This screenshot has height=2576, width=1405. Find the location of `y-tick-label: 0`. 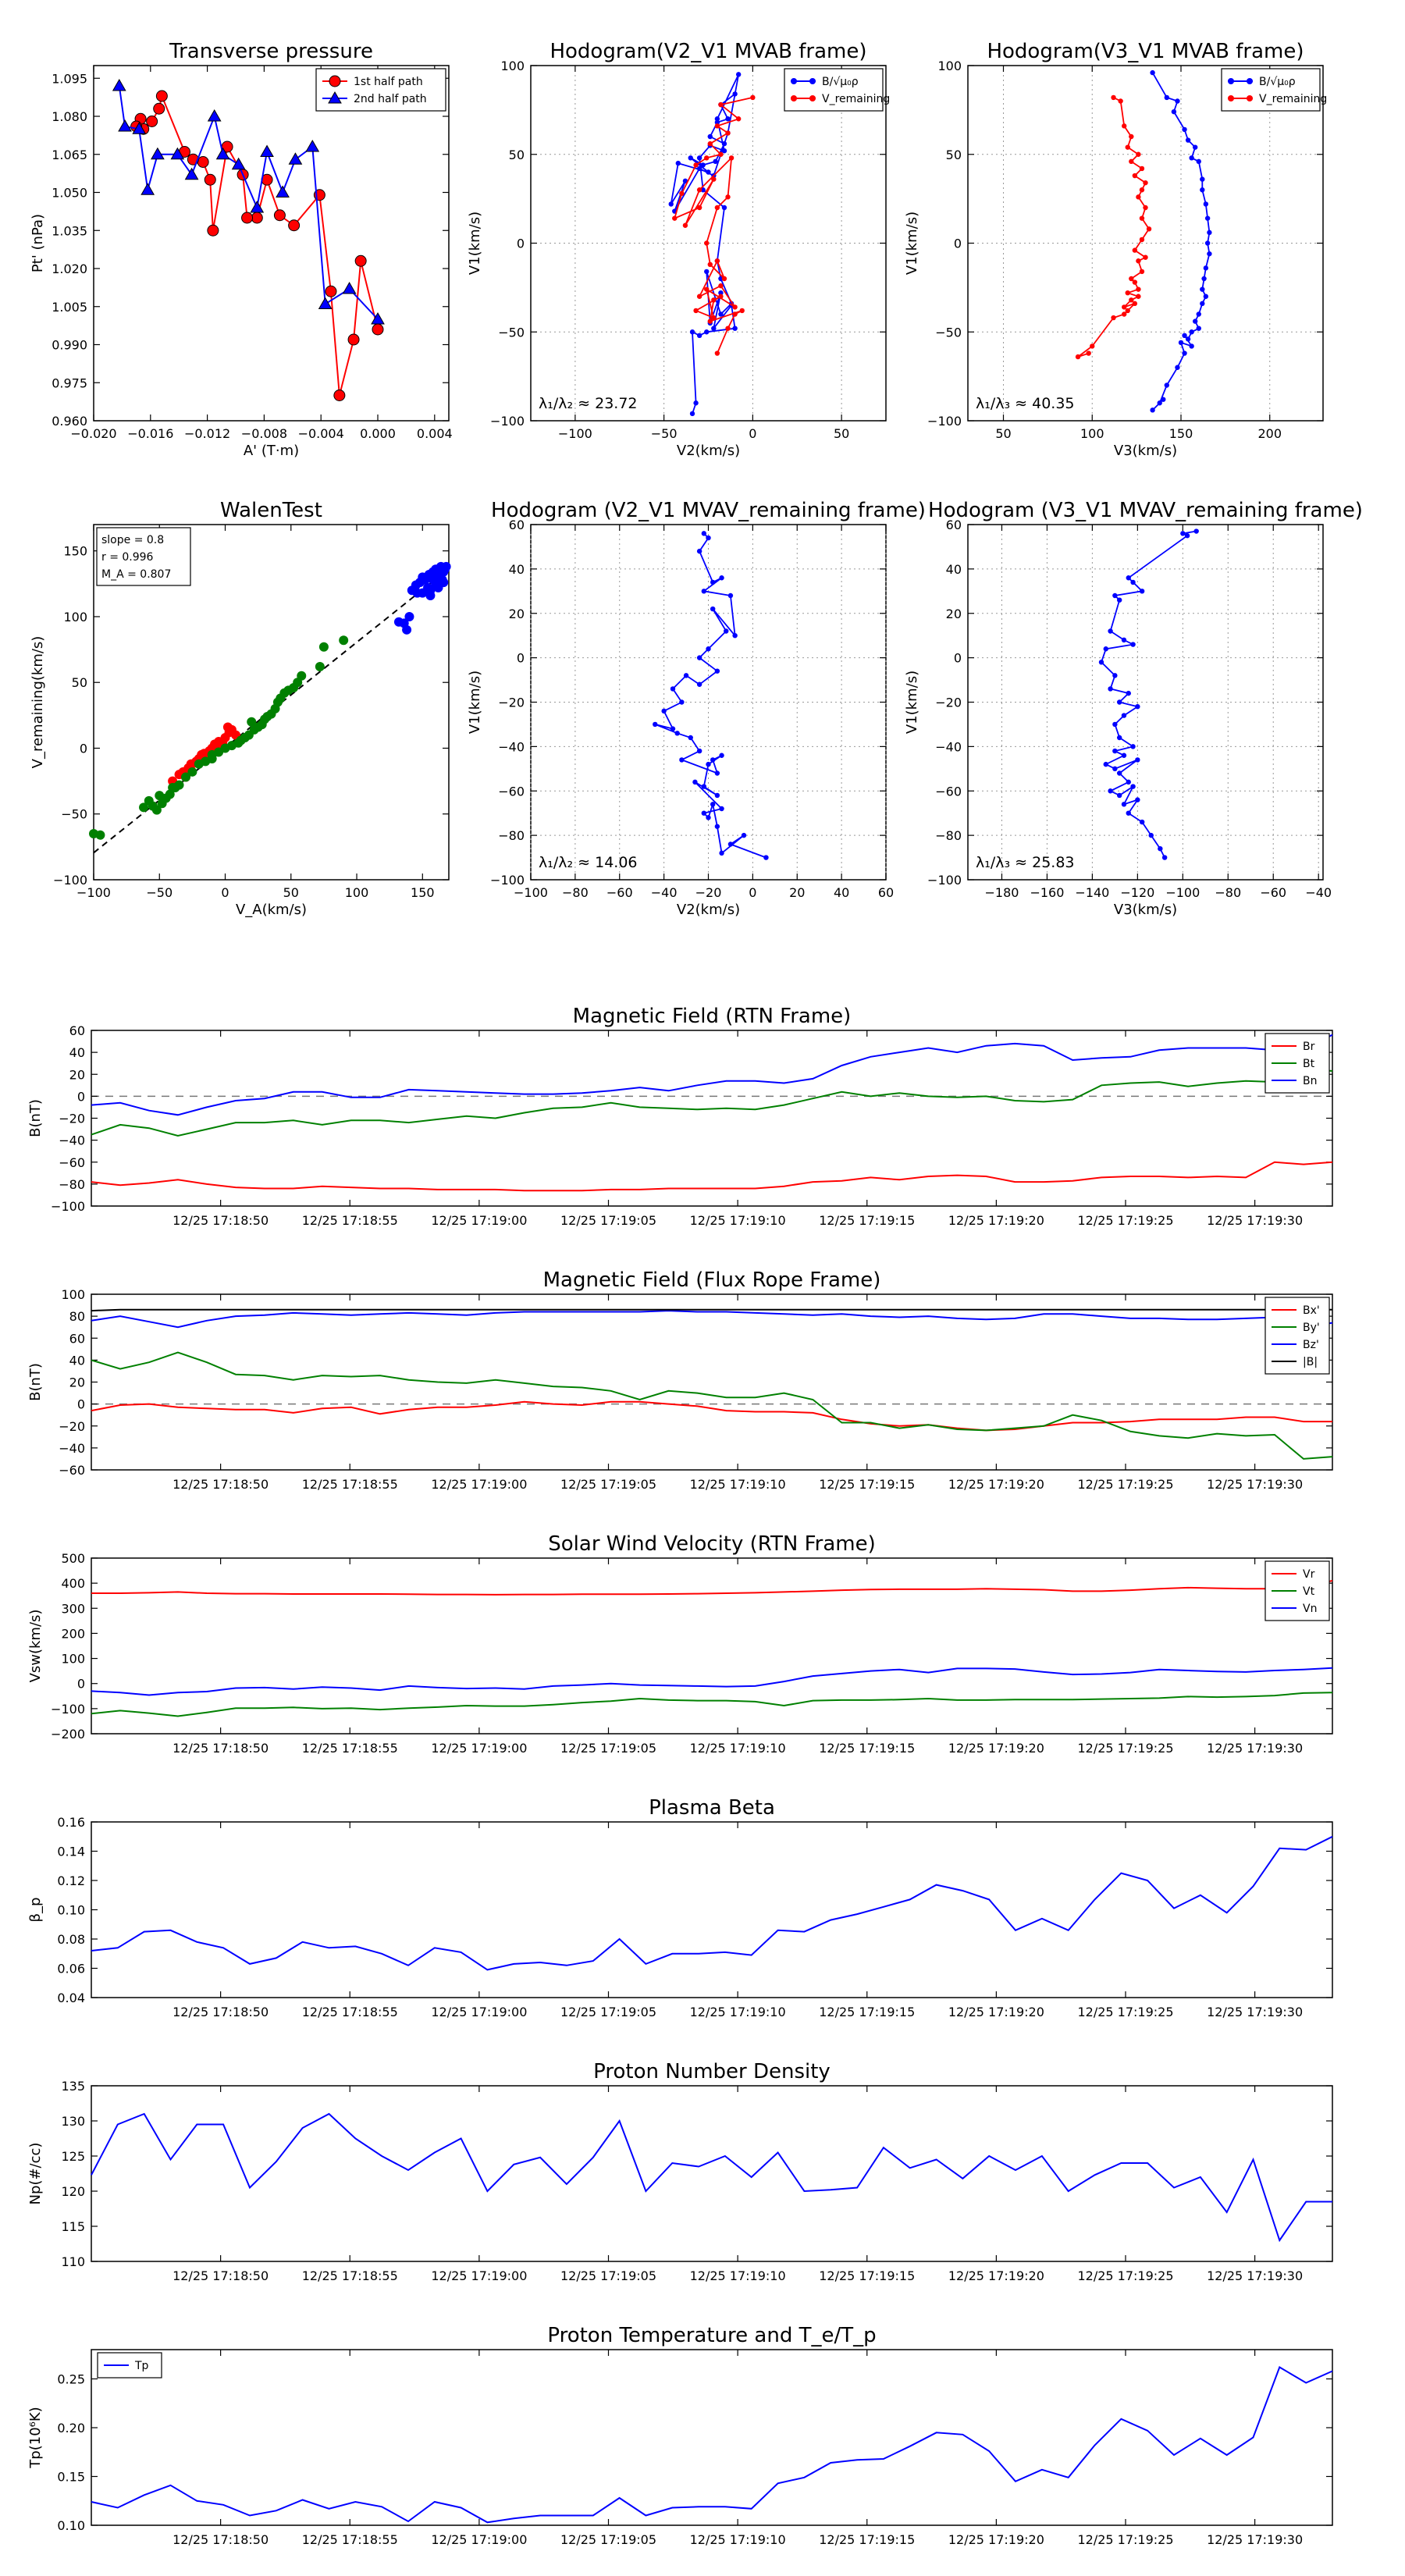

y-tick-label: 0 is located at coordinates (81, 1404).